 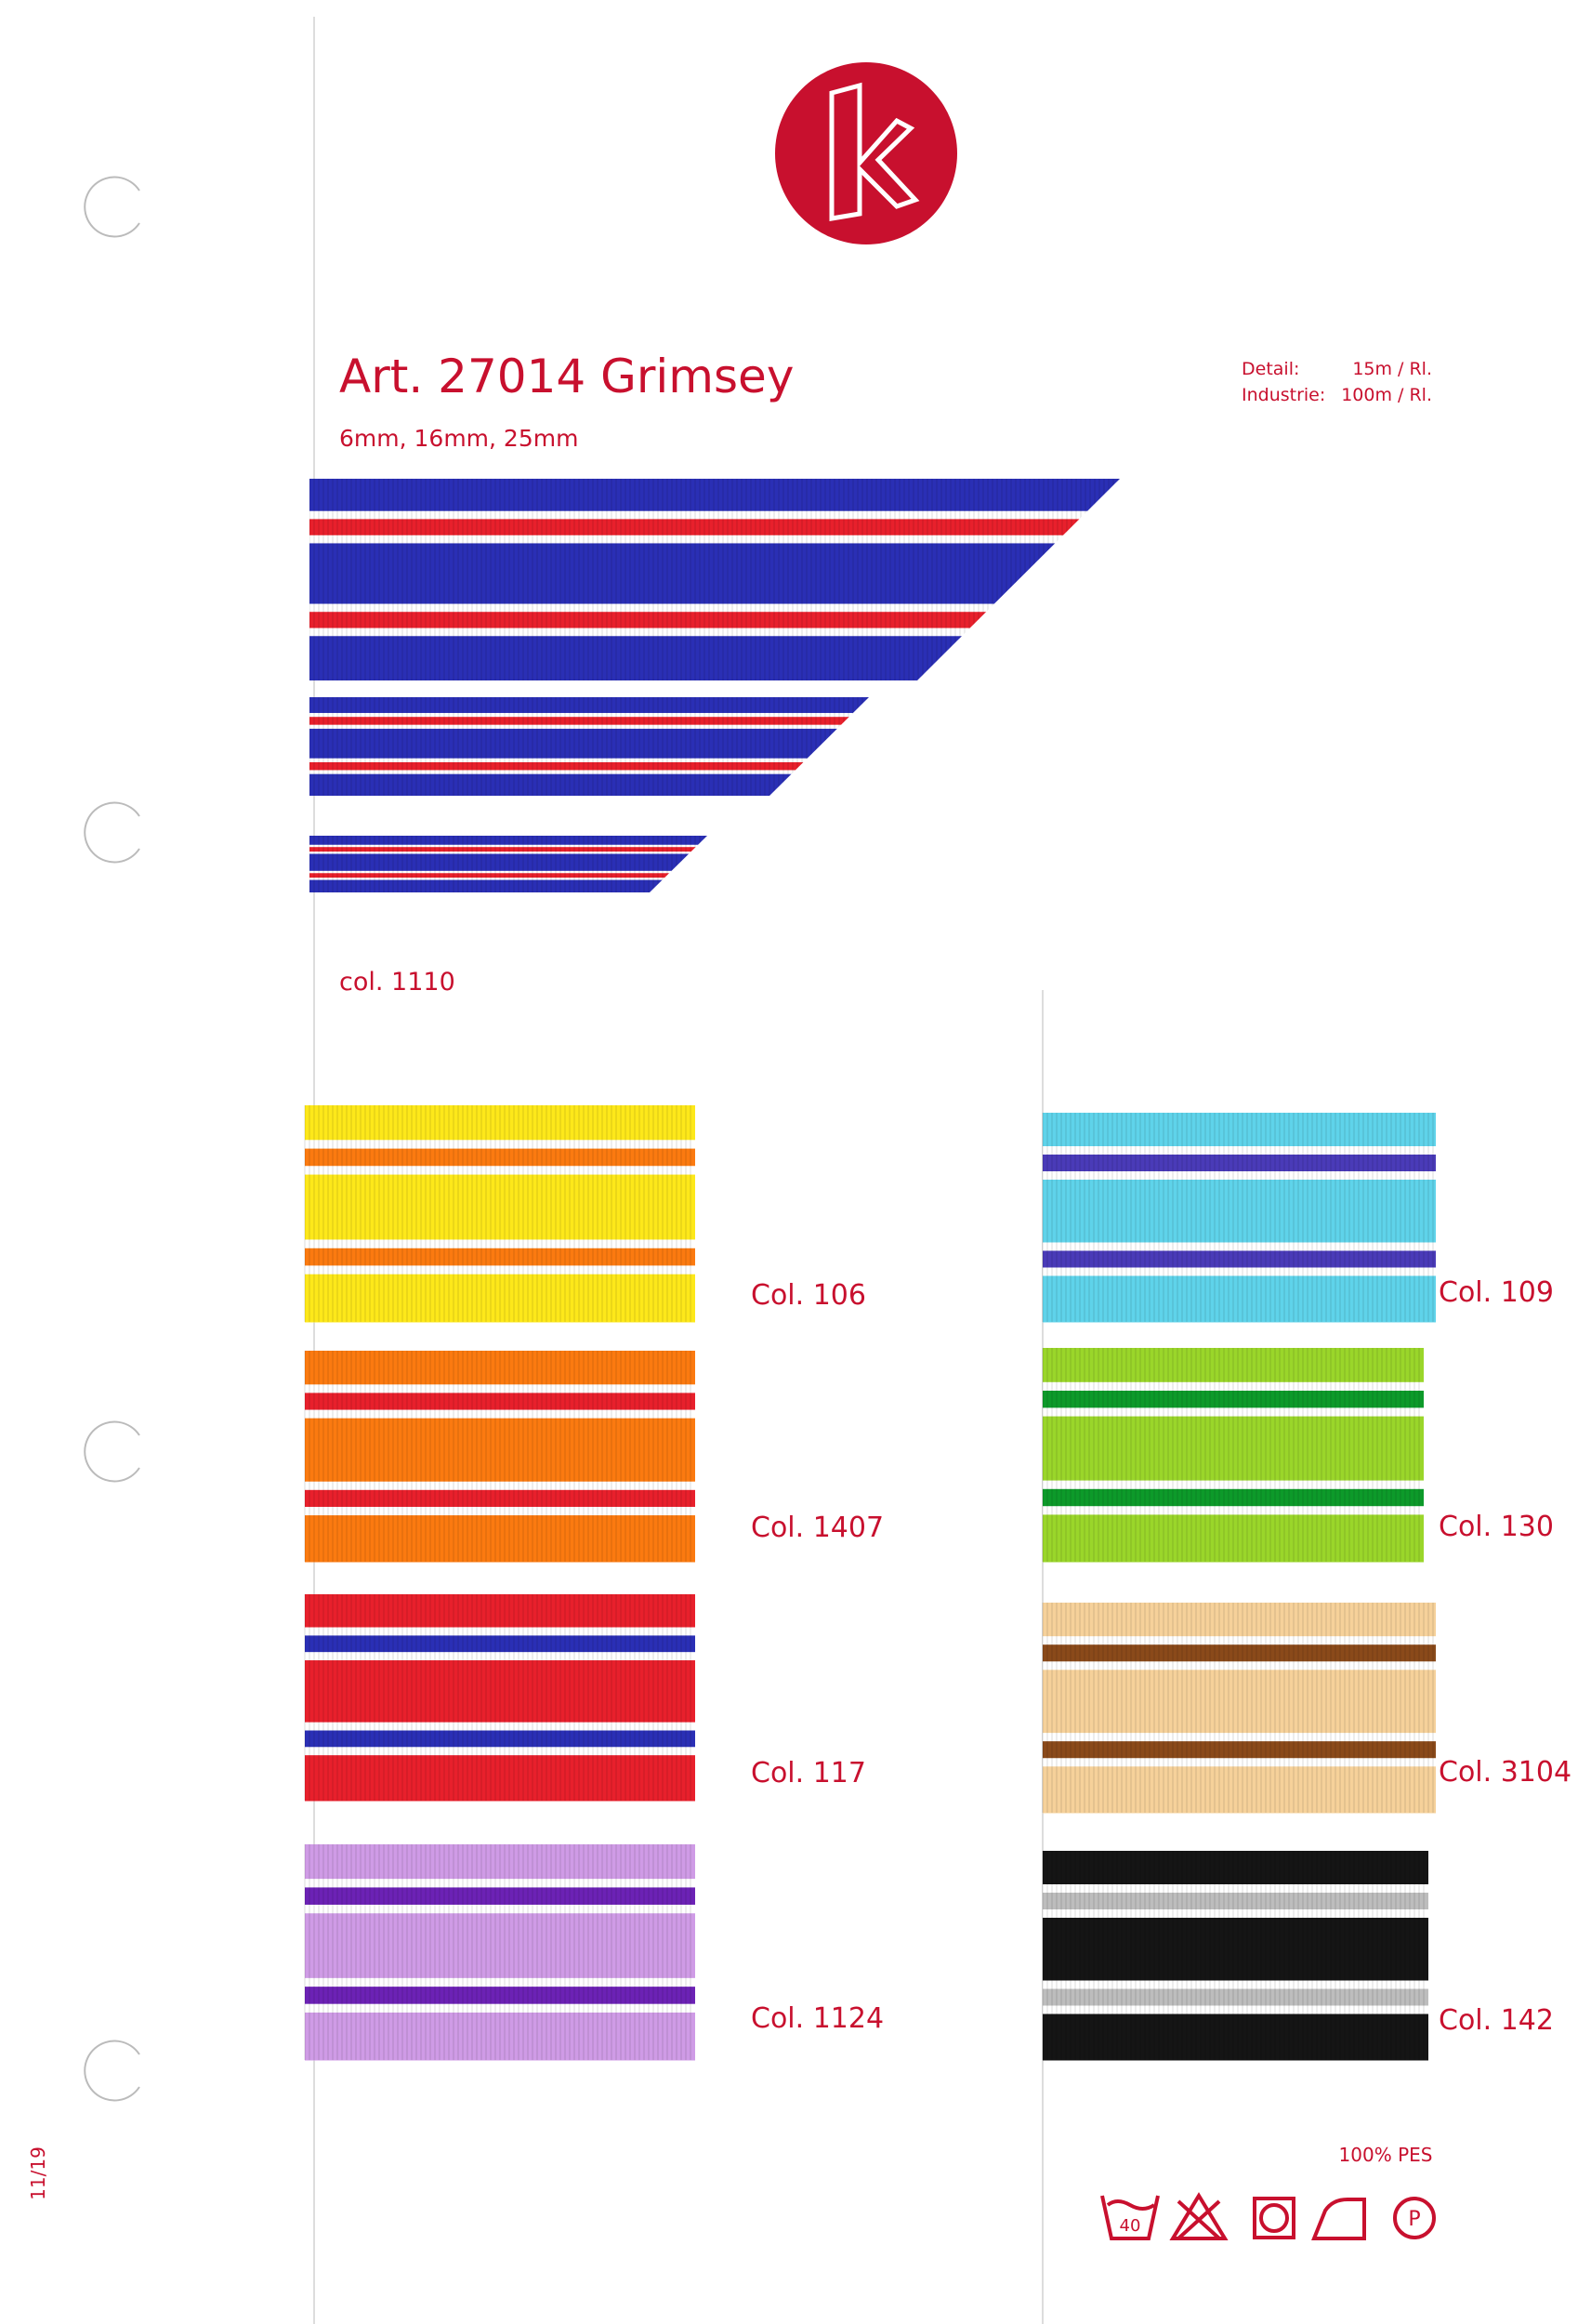 What do you see at coordinates (808, 1773) in the screenshot?
I see `swatch-label: Col. 117` at bounding box center [808, 1773].